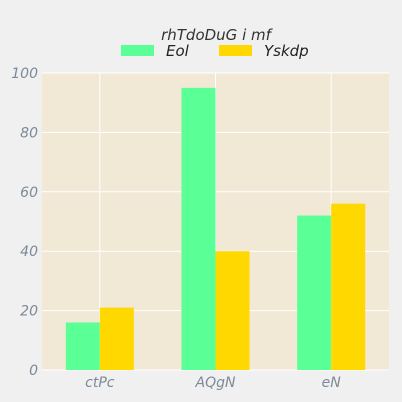  What do you see at coordinates (178, 51) in the screenshot?
I see `legend-label-Eol: Eol` at bounding box center [178, 51].